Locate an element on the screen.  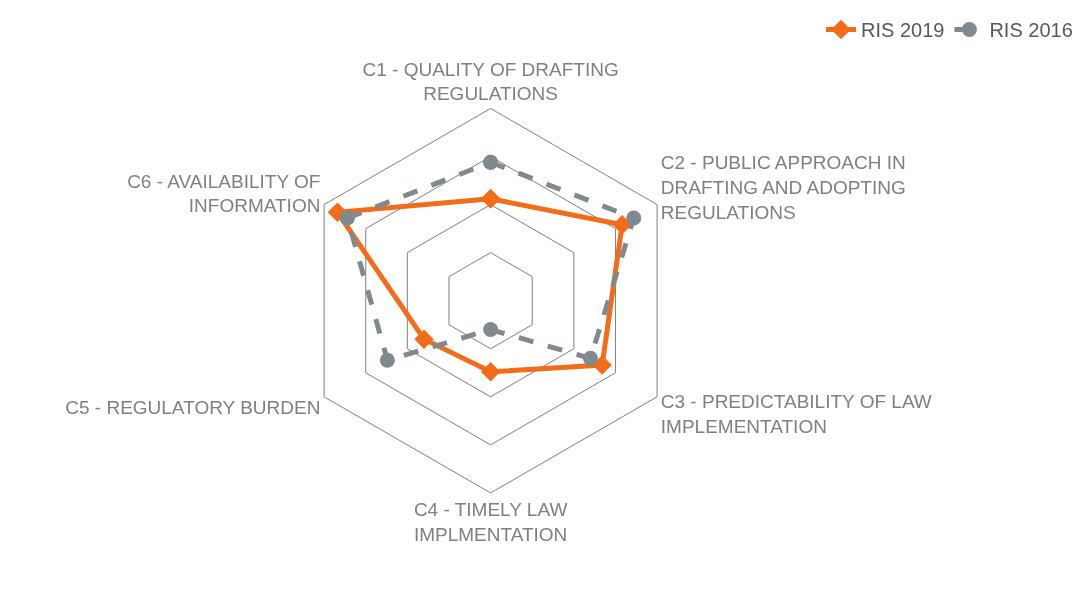
spoke-label: C2 - PUBLIC APPROACH IN DRAFTING AND ADOPTING REGULATIONS is located at coordinates (783, 187).